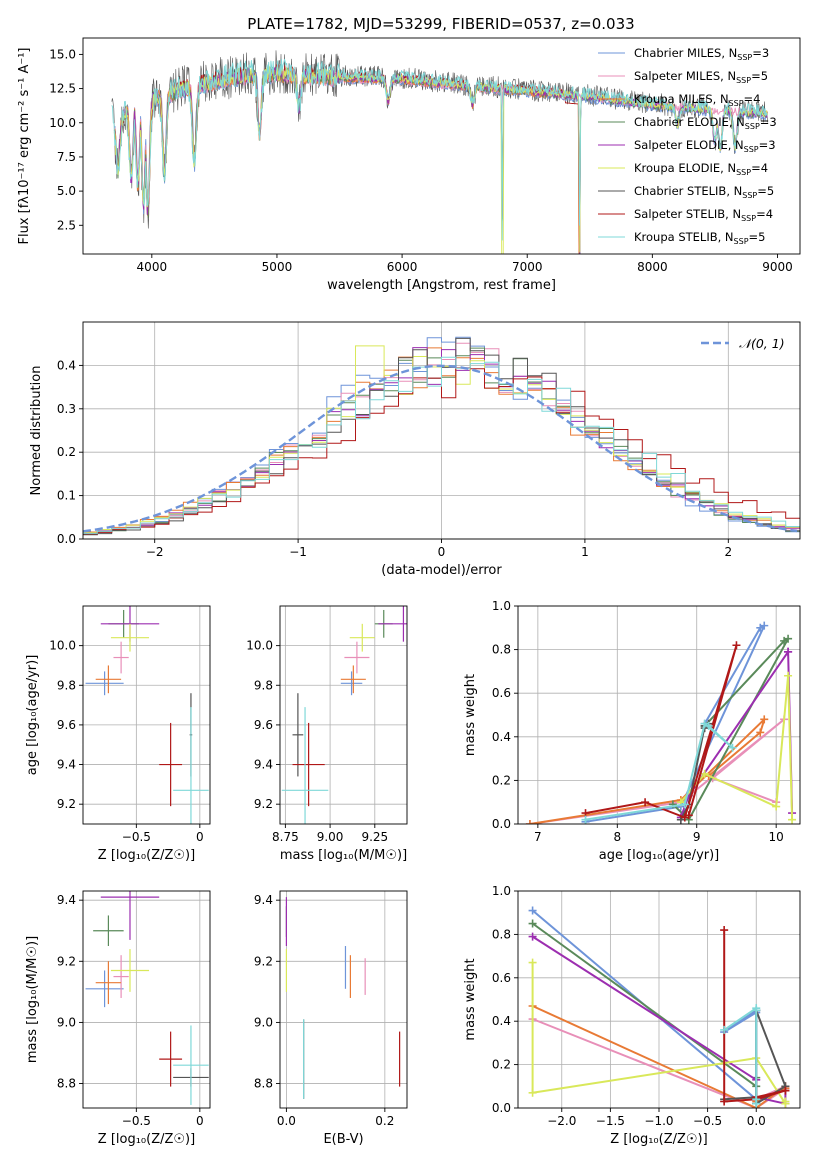 Image resolution: width=819 pixels, height=1170 pixels. What do you see at coordinates (66, 191) in the screenshot?
I see `y-tick-label: 5.0` at bounding box center [66, 191].